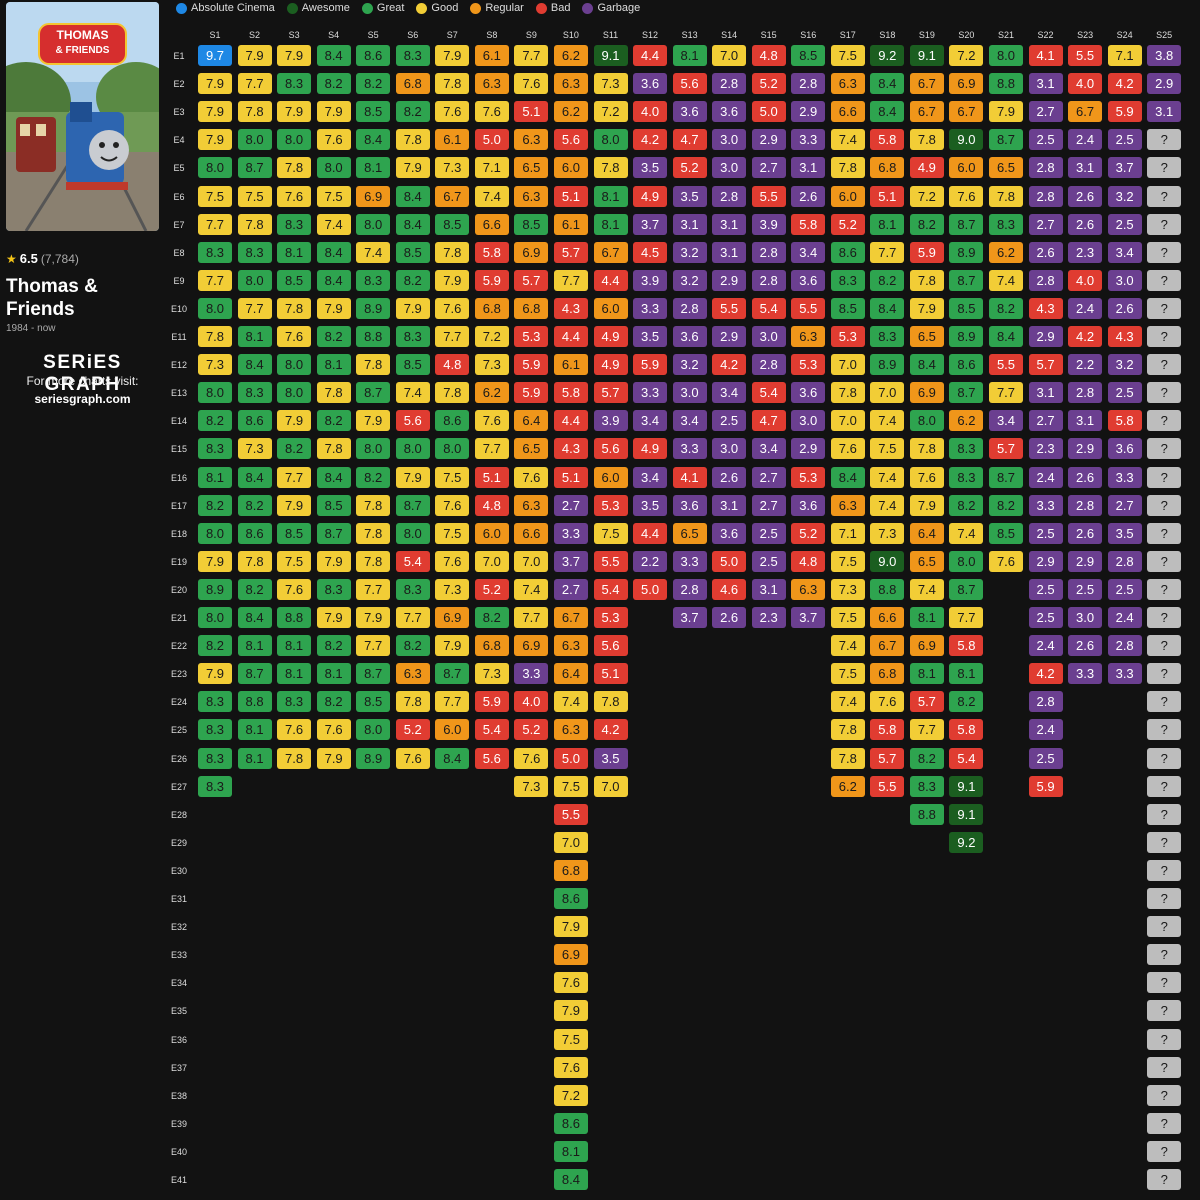 Image resolution: width=1200 pixels, height=1200 pixels. Describe the element at coordinates (82, 399) in the screenshot. I see `brand-url: seriesgraph.com` at that location.